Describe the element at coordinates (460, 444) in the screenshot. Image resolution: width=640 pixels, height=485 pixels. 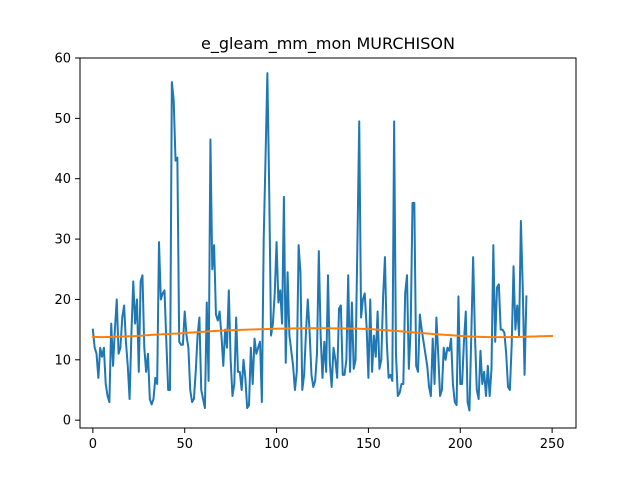
I see `x-tick-label: 200` at that location.